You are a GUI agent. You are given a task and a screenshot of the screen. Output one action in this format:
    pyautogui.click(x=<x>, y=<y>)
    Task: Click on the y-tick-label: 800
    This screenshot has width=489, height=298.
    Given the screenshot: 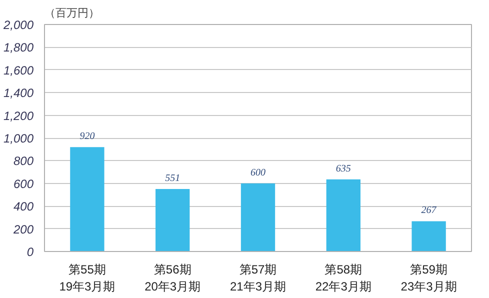 What is the action you would take?
    pyautogui.click(x=23, y=161)
    